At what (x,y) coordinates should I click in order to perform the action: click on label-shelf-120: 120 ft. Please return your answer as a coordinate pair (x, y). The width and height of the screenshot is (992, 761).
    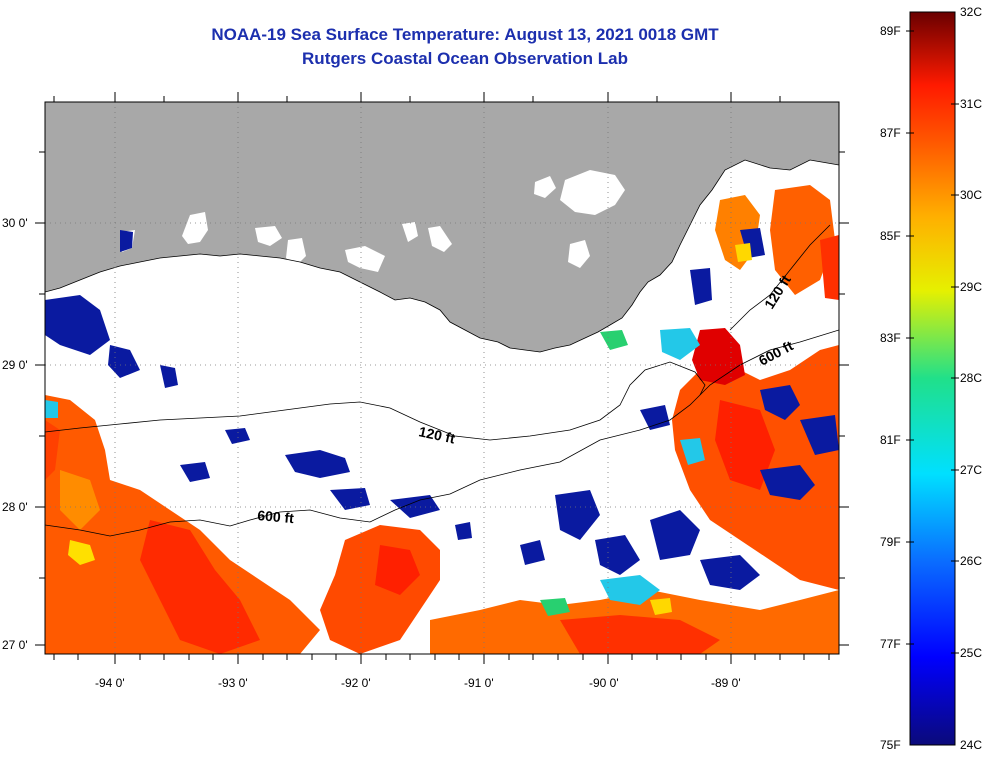
    Looking at the image, I should click on (436, 434).